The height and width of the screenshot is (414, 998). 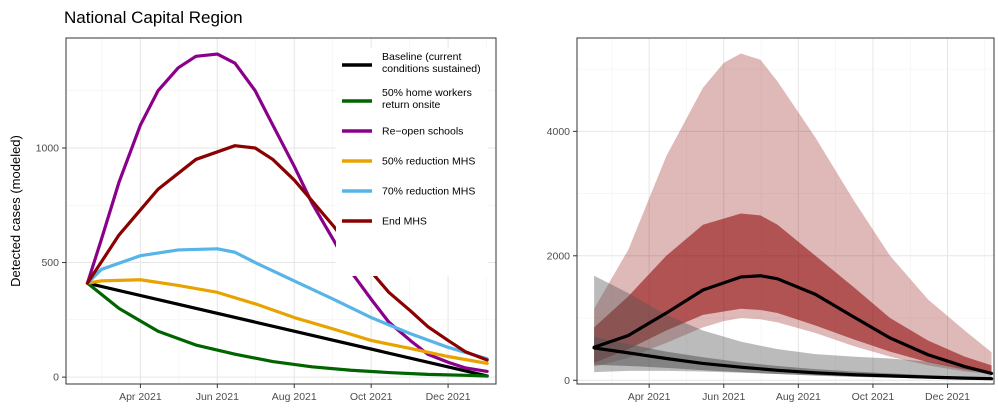 I want to click on legend-label-4: 70% reduction MHS, so click(x=428, y=192).